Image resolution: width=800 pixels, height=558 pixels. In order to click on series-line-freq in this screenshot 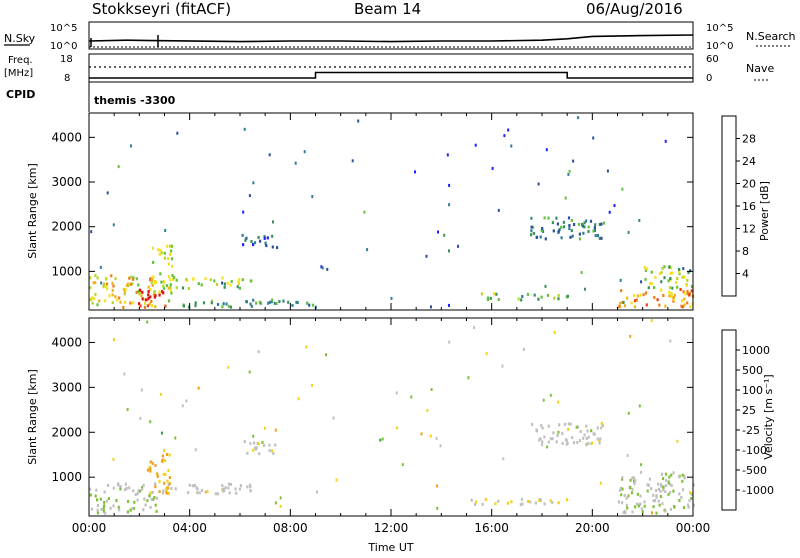, I will do `click(391, 75)`.